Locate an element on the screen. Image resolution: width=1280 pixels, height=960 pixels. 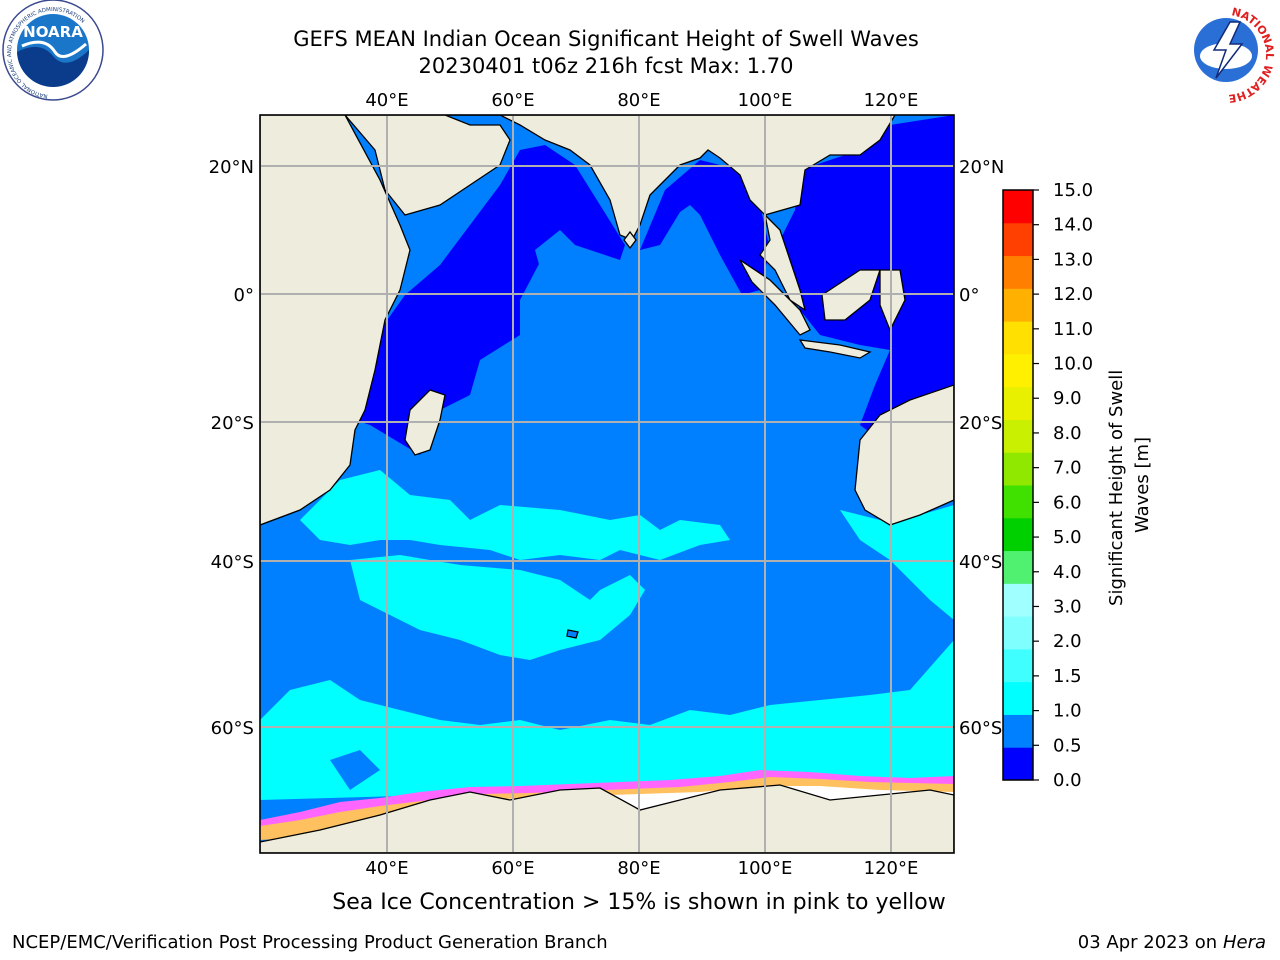
colorbar-tick-label: 1.5 is located at coordinates (1067, 676).